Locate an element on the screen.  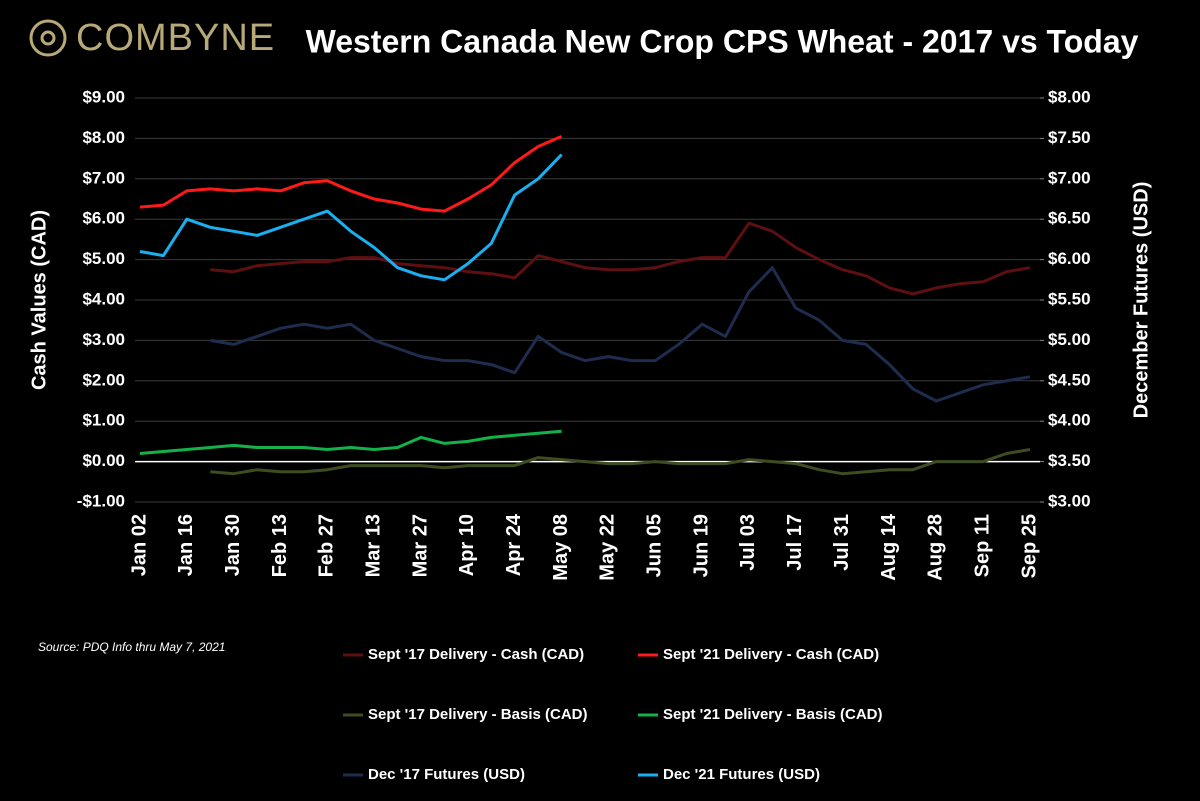
source-note: Source: PDQ Info thru May 7, 2021 is located at coordinates (131, 647).